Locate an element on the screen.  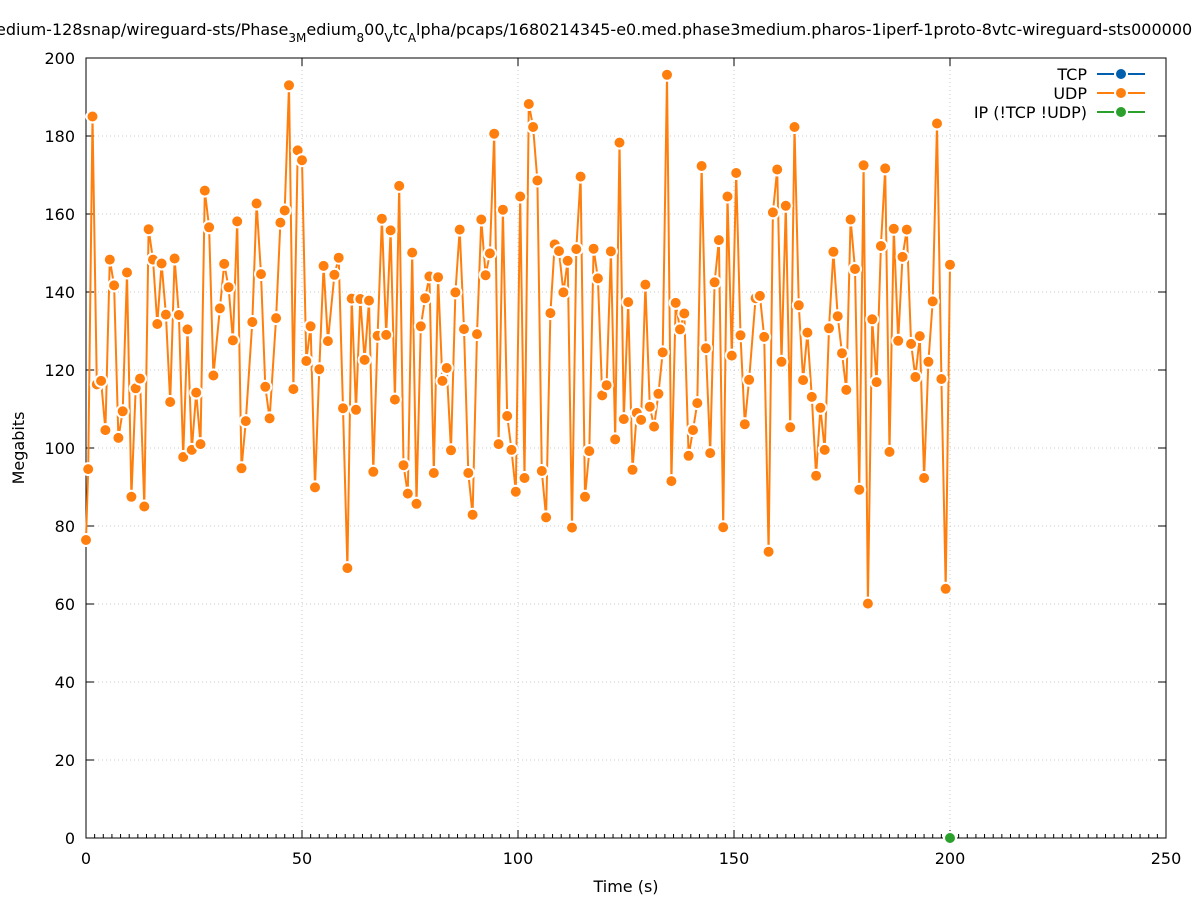
y-tick-label: 140 is located at coordinates (59, 292).